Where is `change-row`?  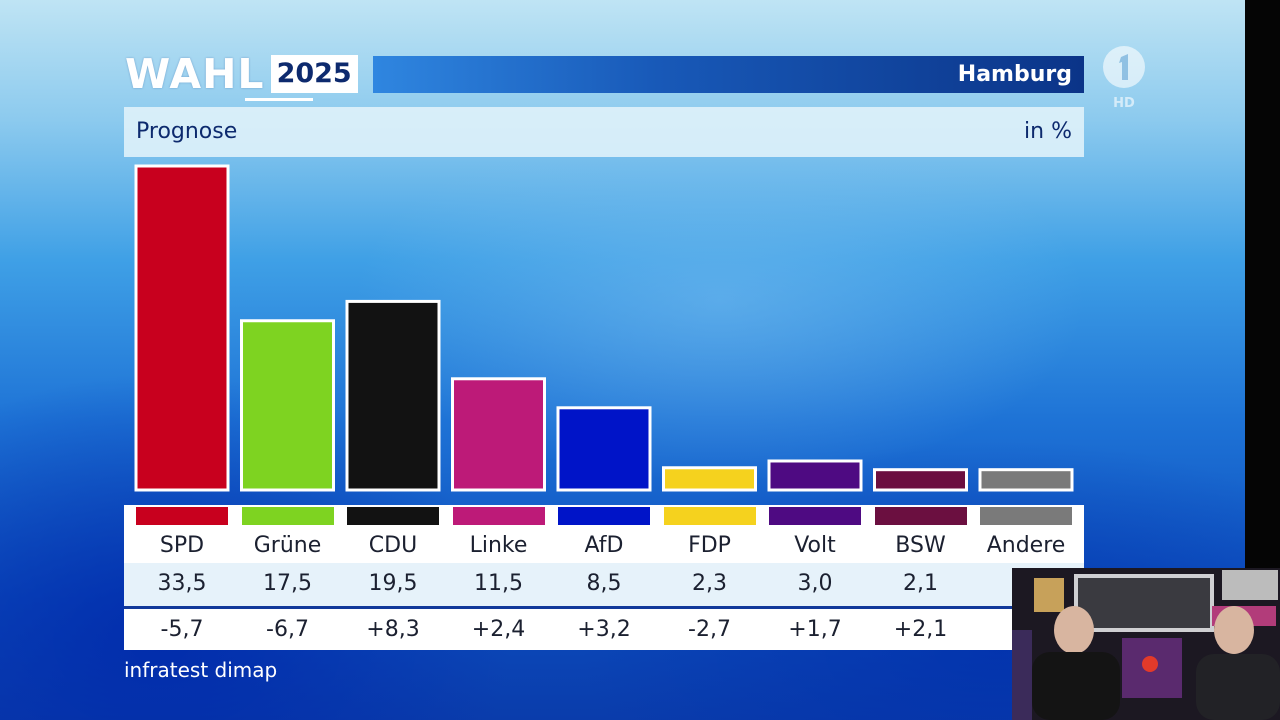 change-row is located at coordinates (604, 629).